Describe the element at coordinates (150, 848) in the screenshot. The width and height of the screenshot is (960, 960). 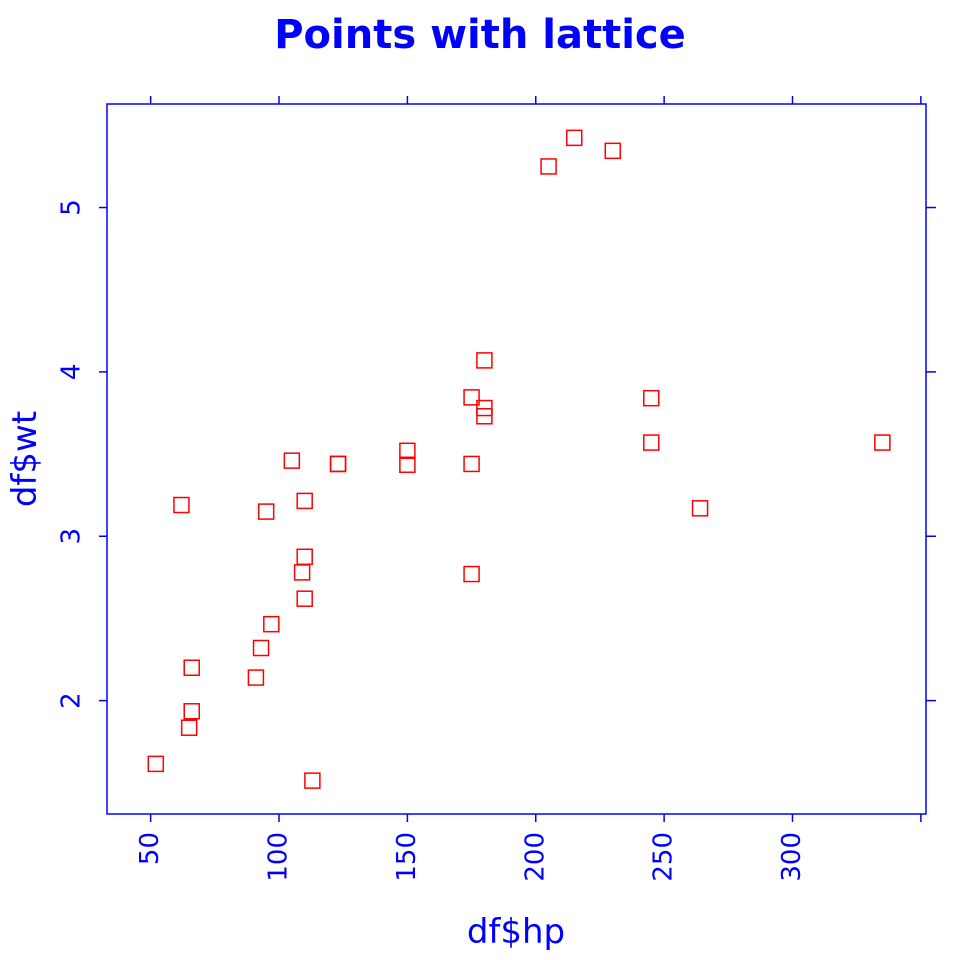
I see `x-tick-label: 50` at that location.